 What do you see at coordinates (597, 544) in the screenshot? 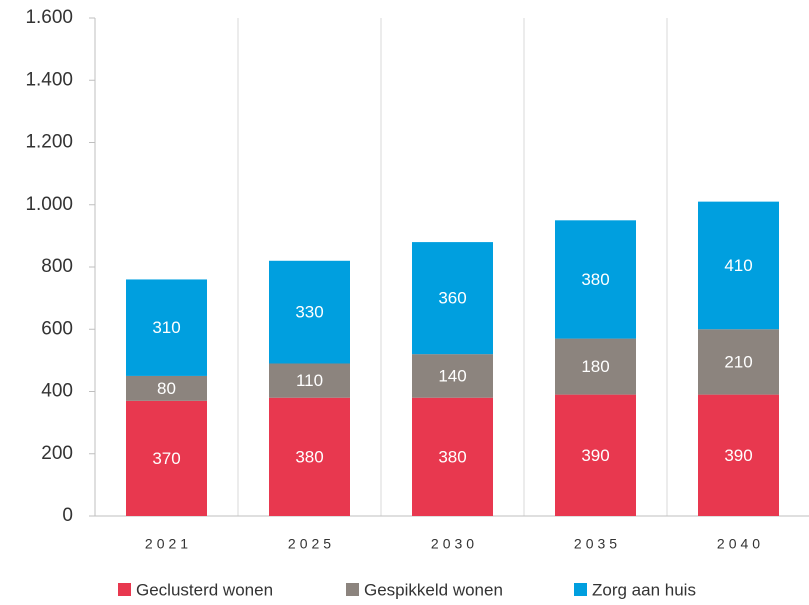
I see `x-tick-label: 2035` at bounding box center [597, 544].